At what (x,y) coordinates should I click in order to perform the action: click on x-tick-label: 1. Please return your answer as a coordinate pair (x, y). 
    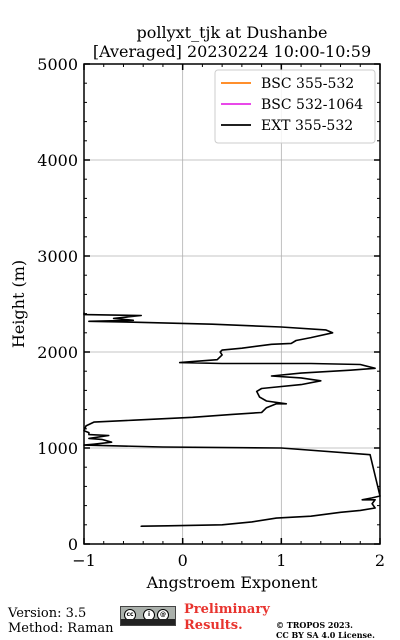
    Looking at the image, I should click on (281, 560).